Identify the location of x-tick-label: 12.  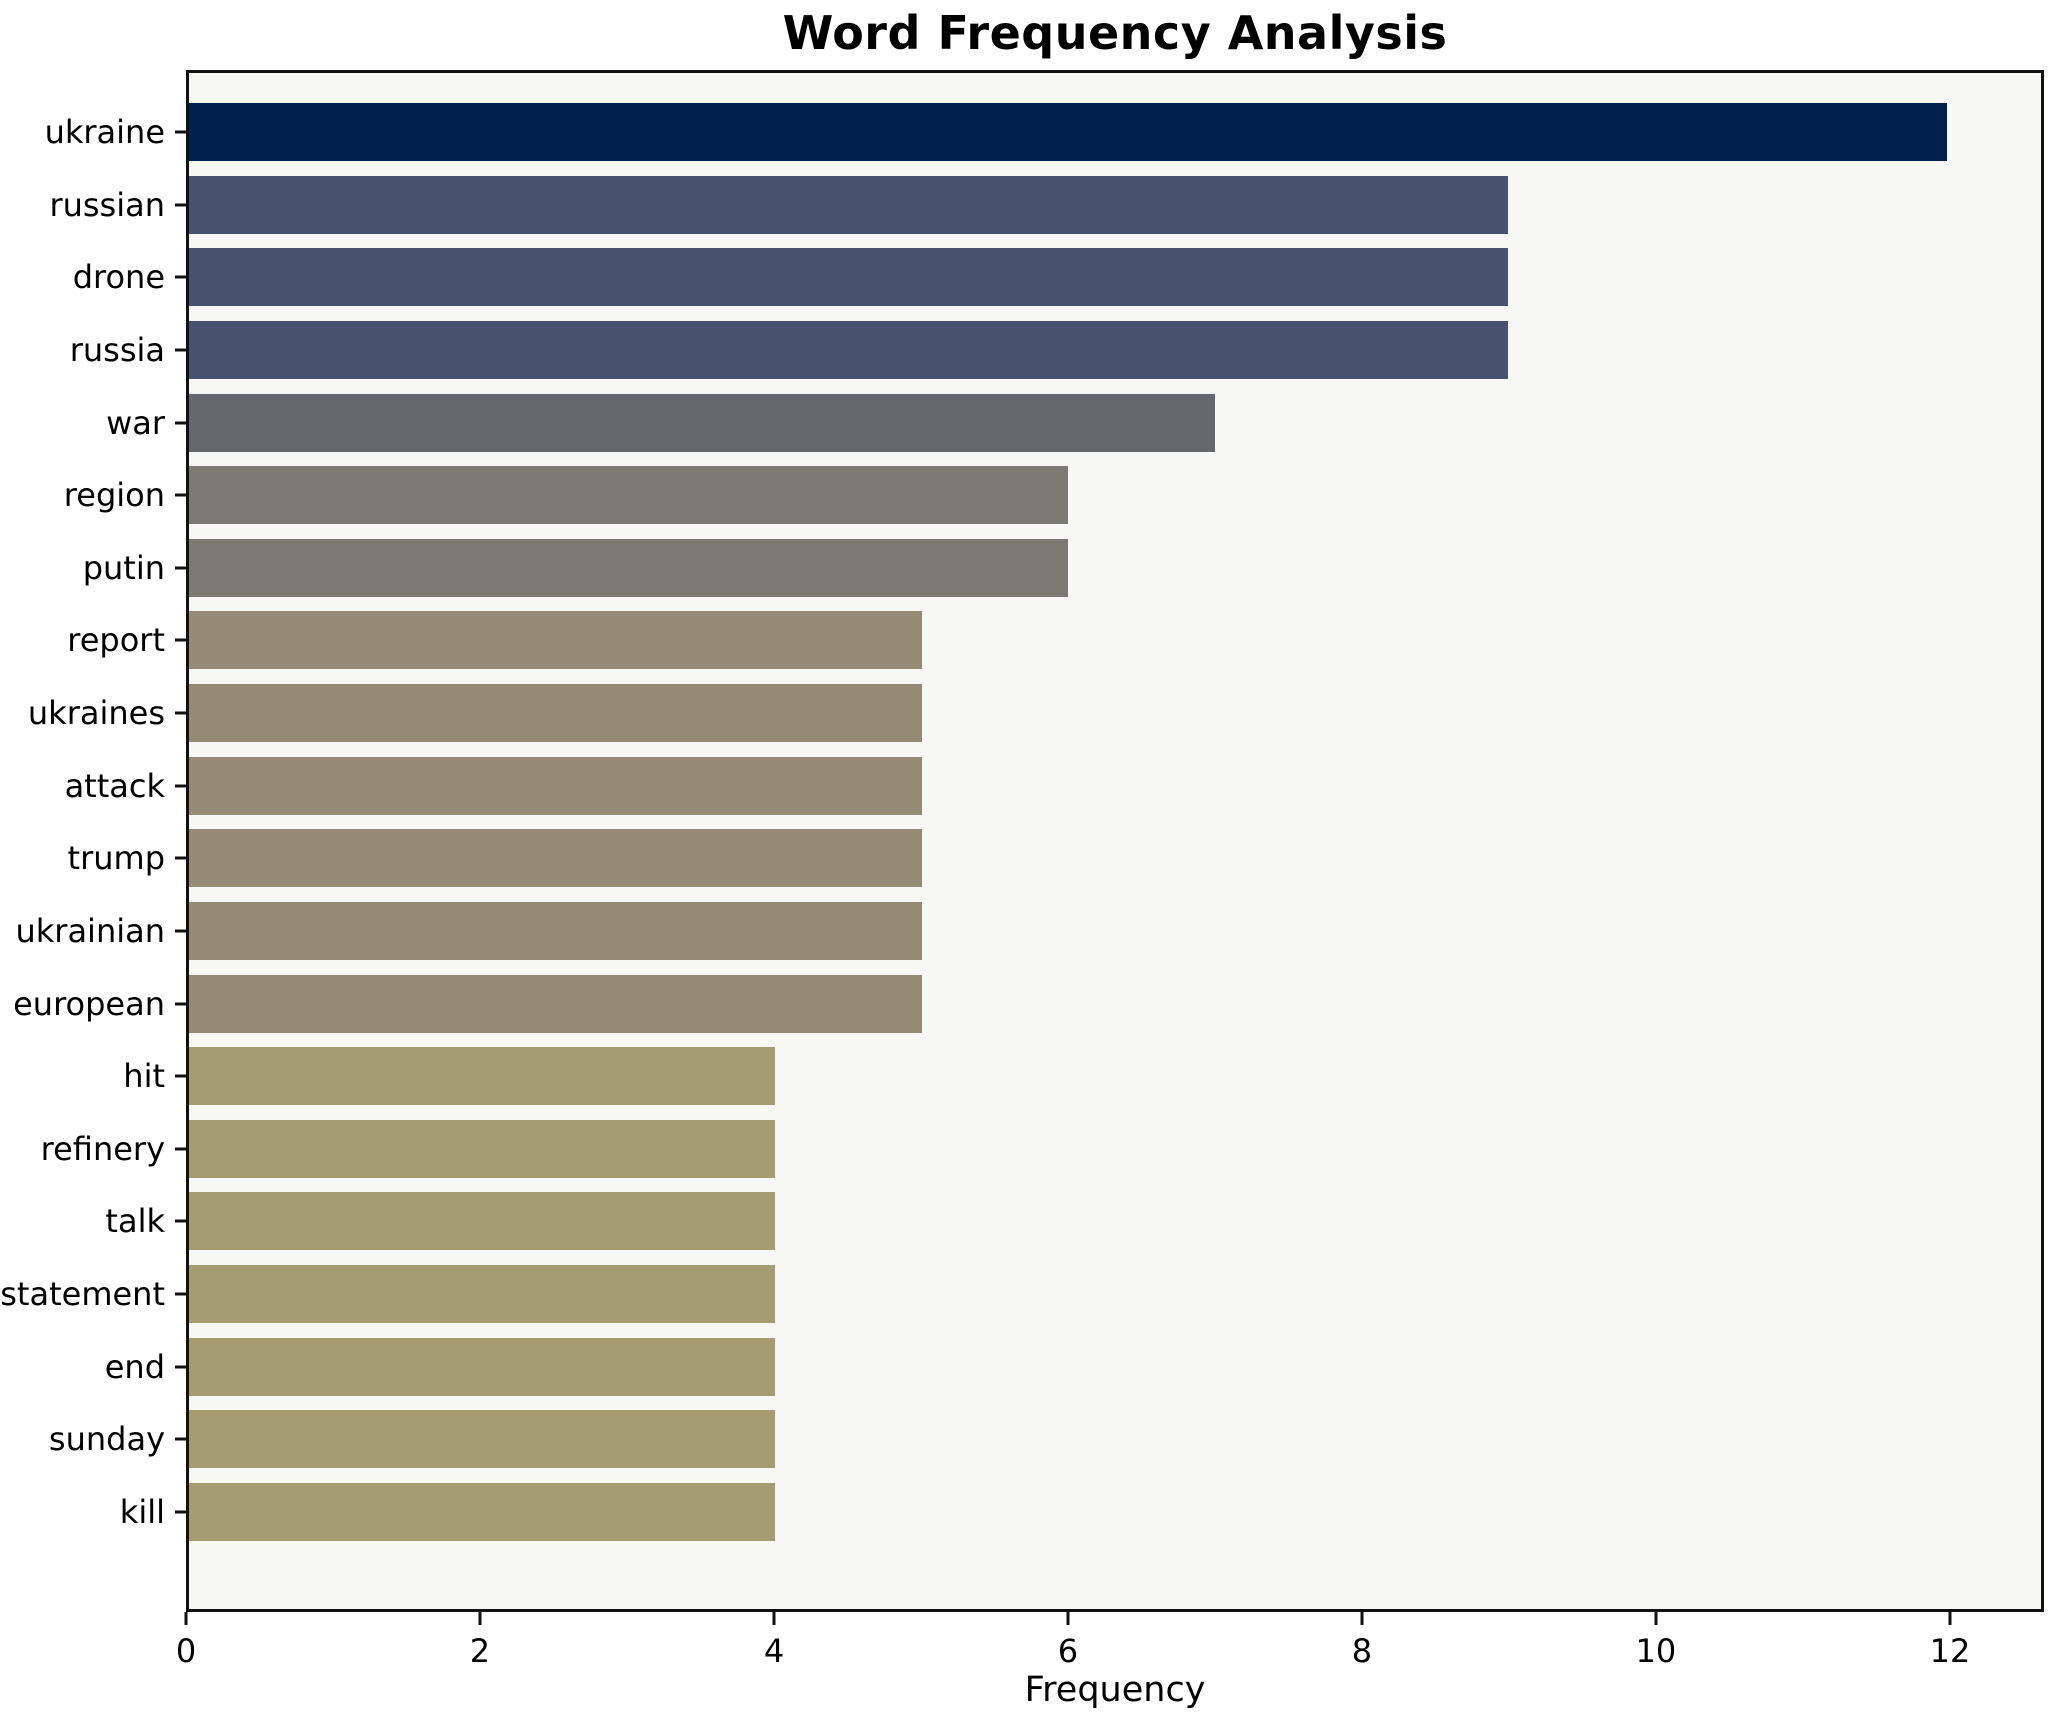
(1950, 1651).